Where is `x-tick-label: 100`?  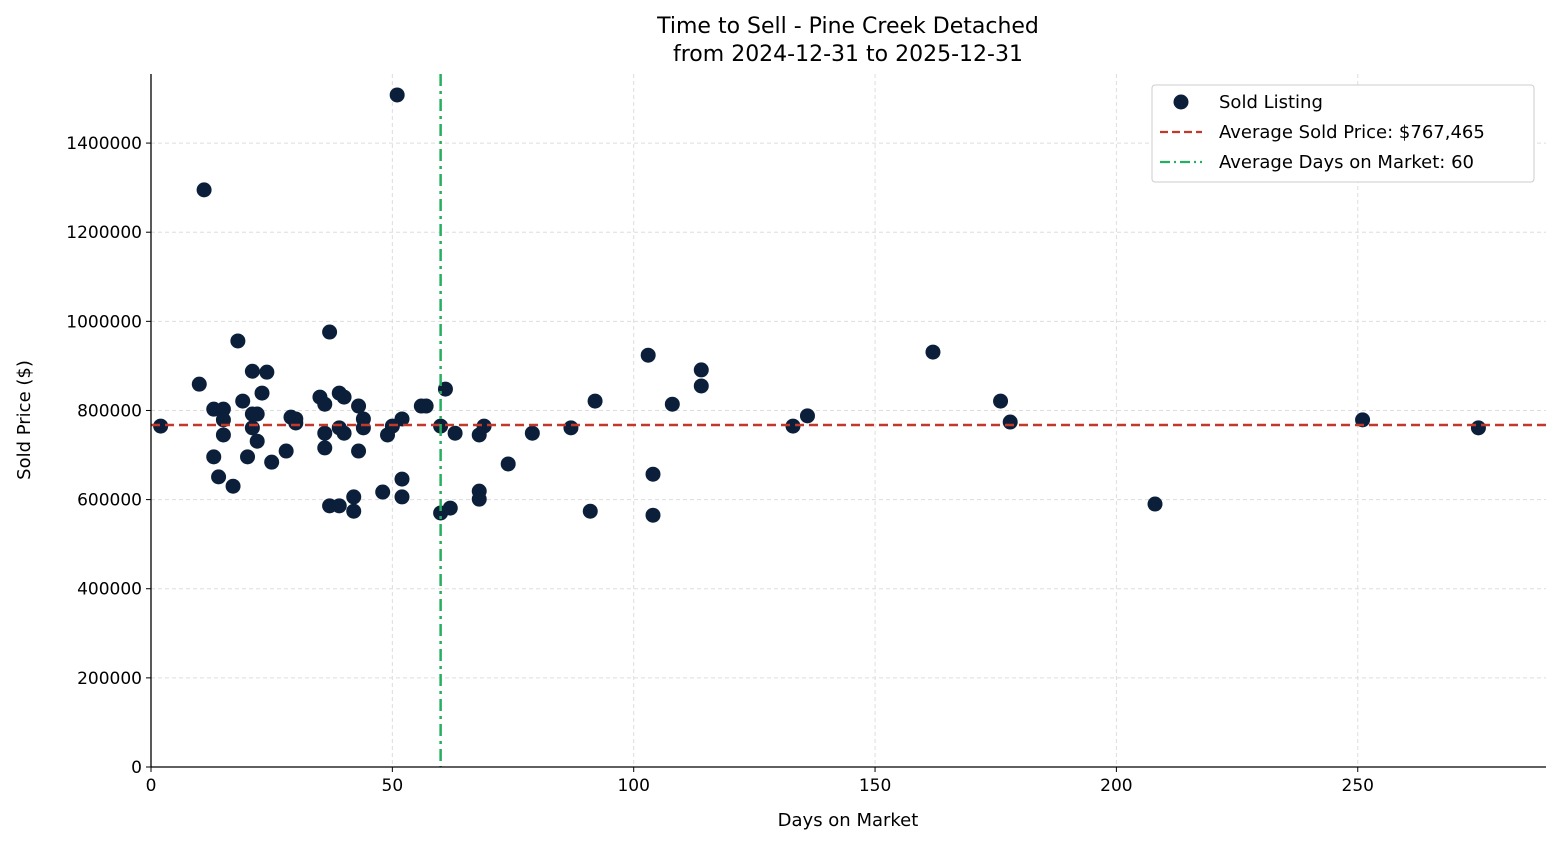
x-tick-label: 100 is located at coordinates (633, 786).